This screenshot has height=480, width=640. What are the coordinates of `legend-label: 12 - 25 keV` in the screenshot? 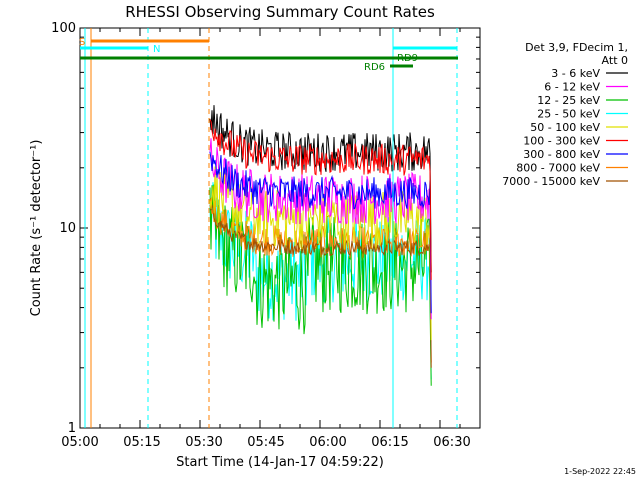 It's located at (568, 100).